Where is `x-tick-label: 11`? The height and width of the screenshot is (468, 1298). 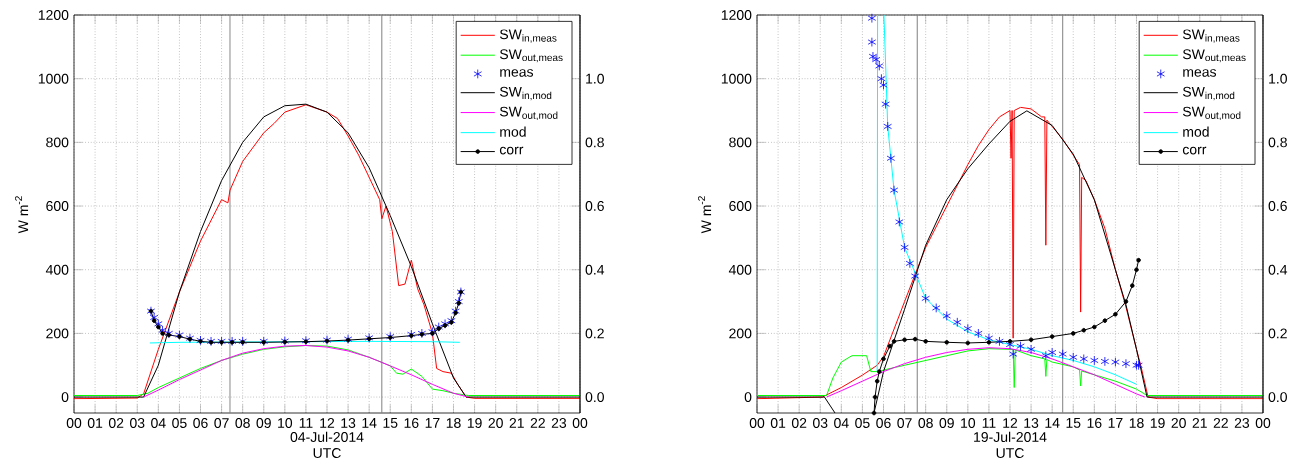 x-tick-label: 11 is located at coordinates (306, 423).